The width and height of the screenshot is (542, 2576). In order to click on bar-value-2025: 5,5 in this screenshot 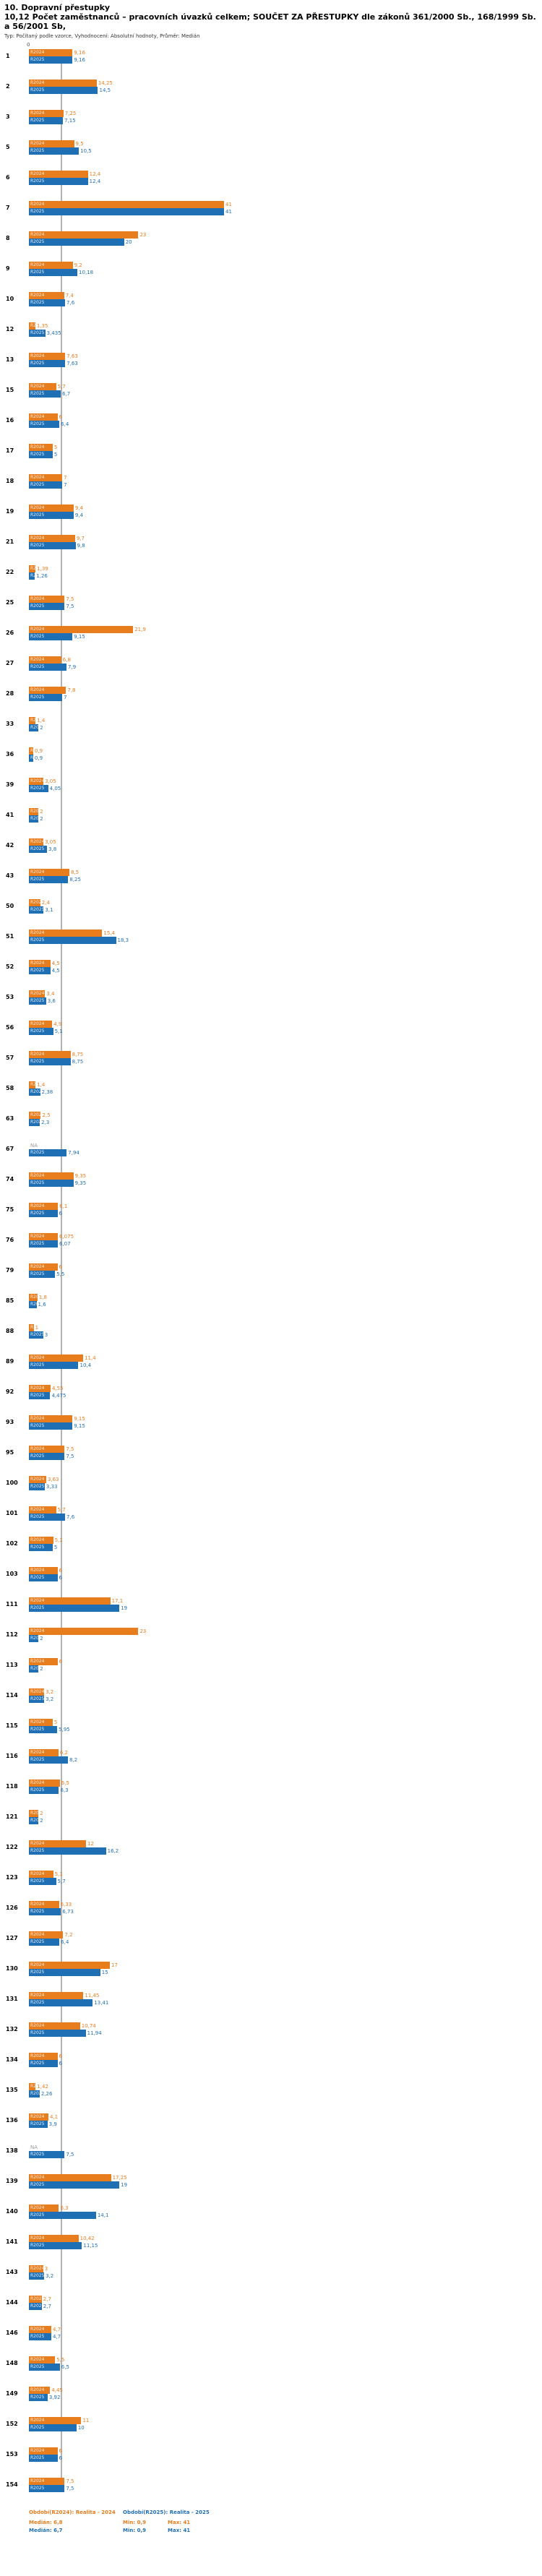, I will do `click(60, 1274)`.